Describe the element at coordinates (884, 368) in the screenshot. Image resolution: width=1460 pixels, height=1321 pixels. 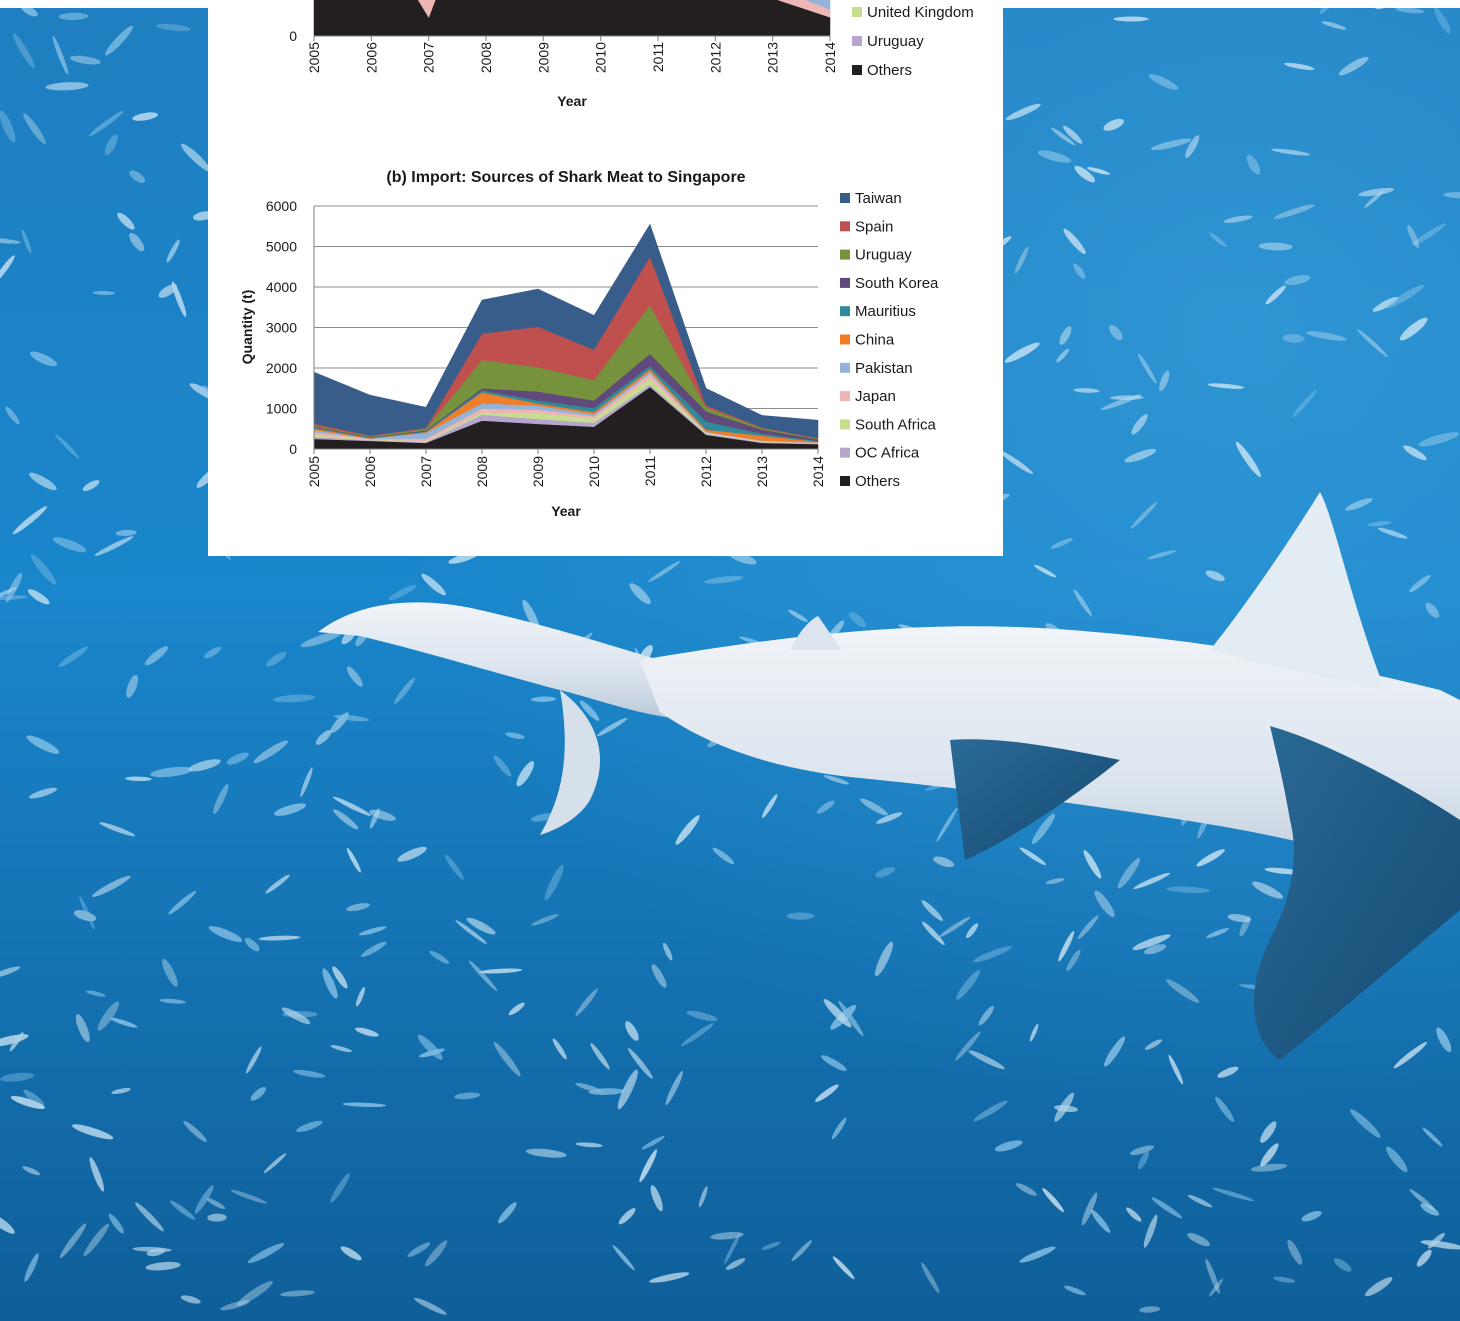
I see `legend-item-label: Pakistan` at that location.